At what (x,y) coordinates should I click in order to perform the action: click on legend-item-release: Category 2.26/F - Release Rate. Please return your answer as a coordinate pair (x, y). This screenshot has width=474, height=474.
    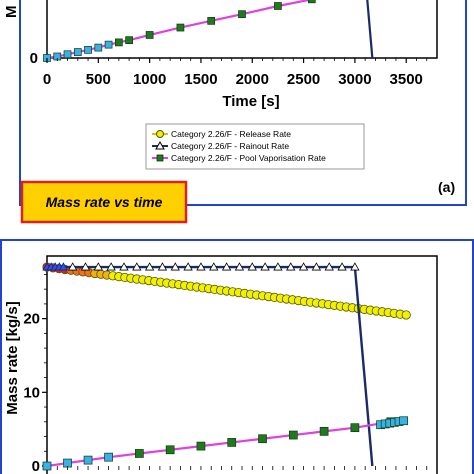
    Looking at the image, I should click on (221, 134).